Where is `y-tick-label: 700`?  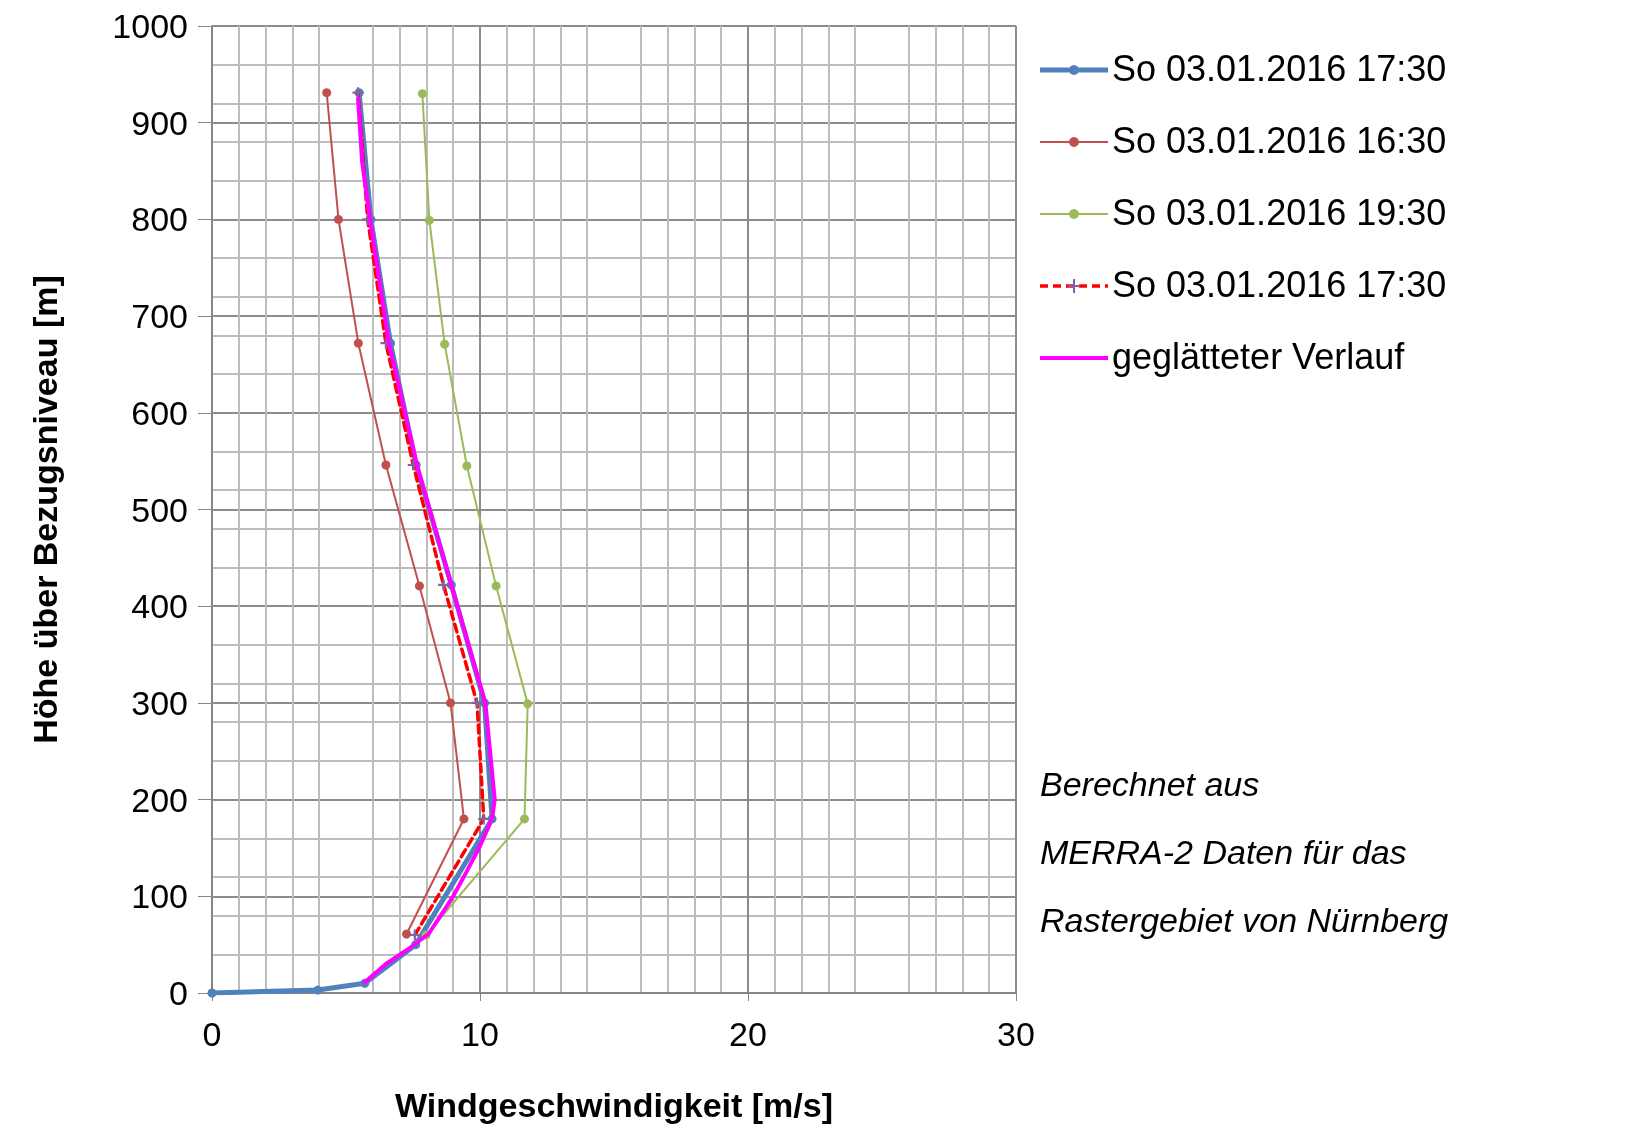
y-tick-label: 700 is located at coordinates (159, 316).